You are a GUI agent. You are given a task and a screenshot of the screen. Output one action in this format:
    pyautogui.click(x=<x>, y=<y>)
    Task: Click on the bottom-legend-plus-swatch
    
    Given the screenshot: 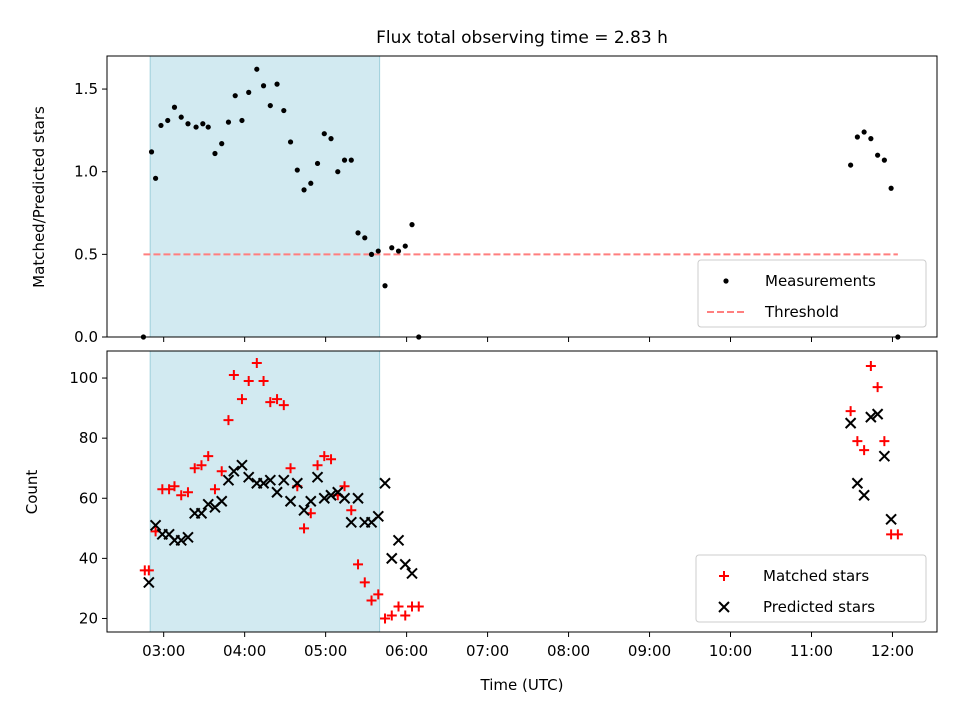 What is the action you would take?
    pyautogui.click(x=724, y=576)
    